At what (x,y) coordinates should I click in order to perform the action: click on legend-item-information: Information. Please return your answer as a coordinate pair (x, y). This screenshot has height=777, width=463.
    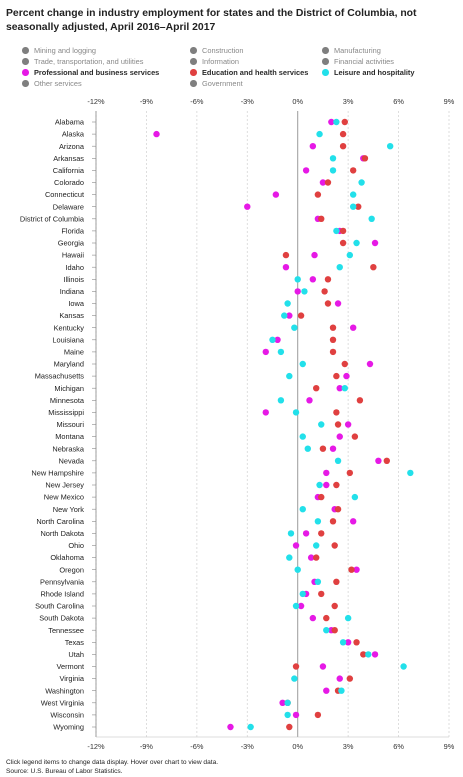
    Looking at the image, I should click on (214, 61).